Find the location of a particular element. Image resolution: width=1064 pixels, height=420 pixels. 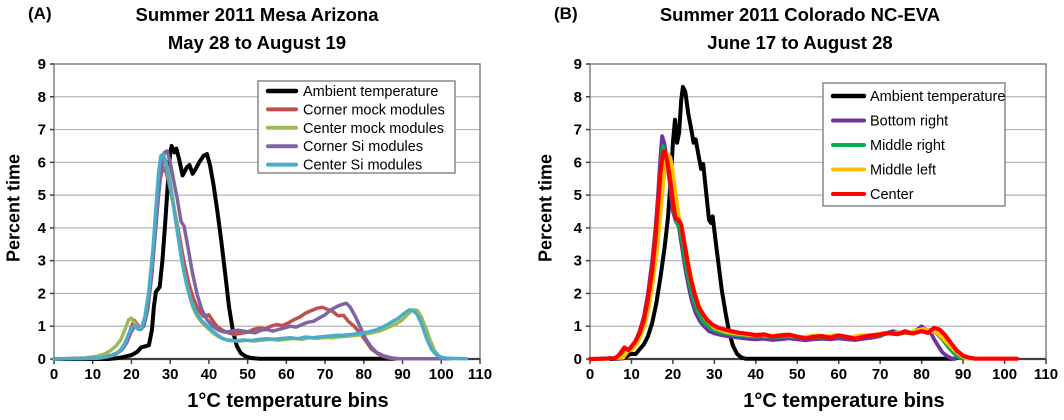

panel-a-label: (A) is located at coordinates (40, 13).